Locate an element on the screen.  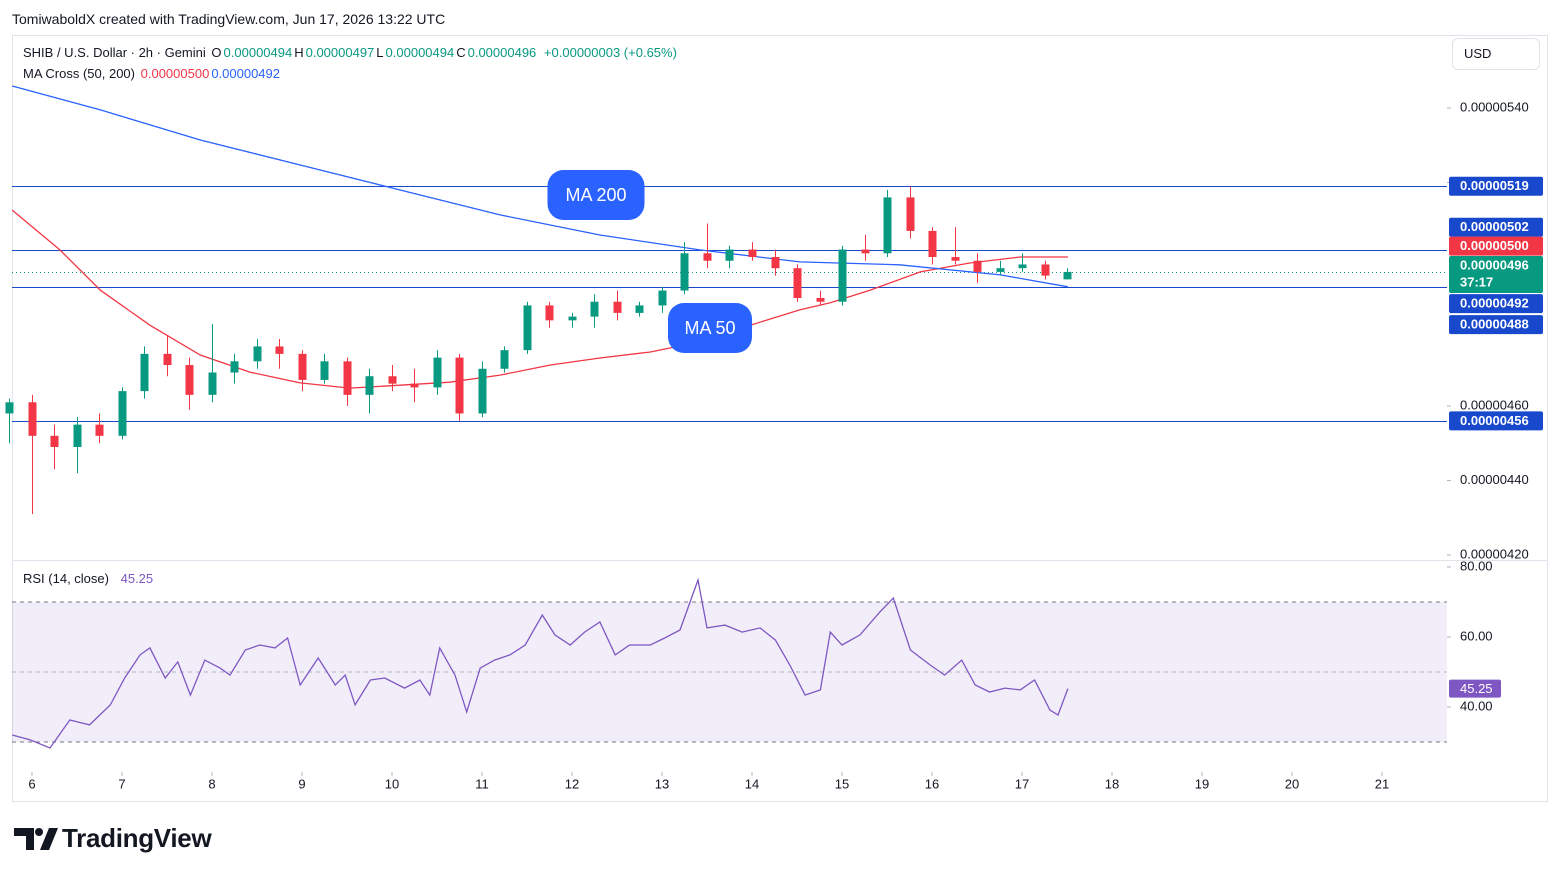
indicator-values: 0.00000500 0.00000492 is located at coordinates (211, 73).